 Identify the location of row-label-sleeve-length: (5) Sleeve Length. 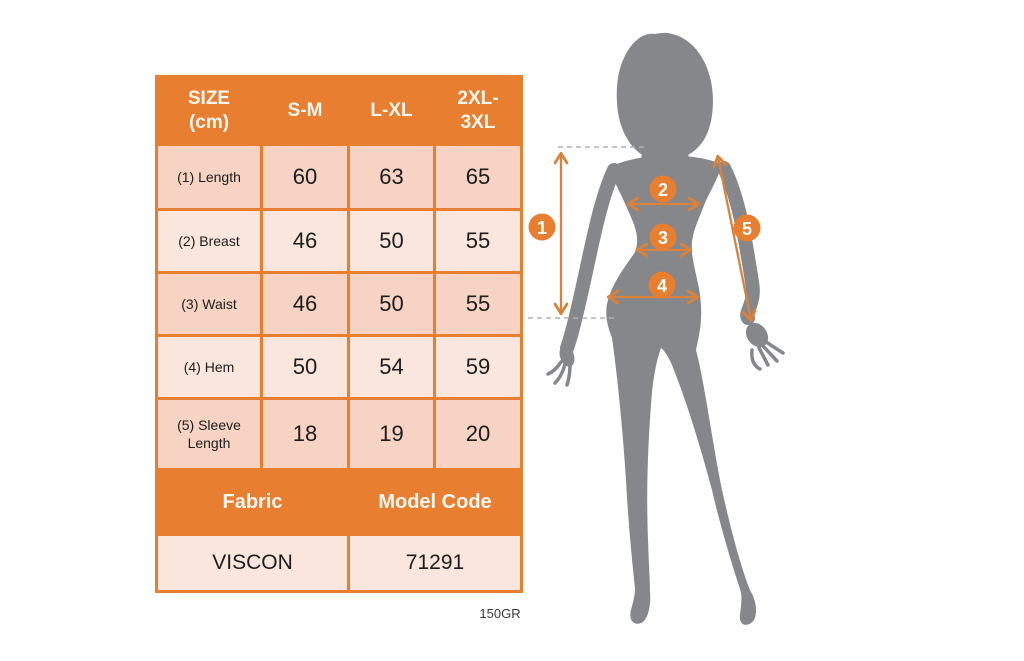
(209, 434).